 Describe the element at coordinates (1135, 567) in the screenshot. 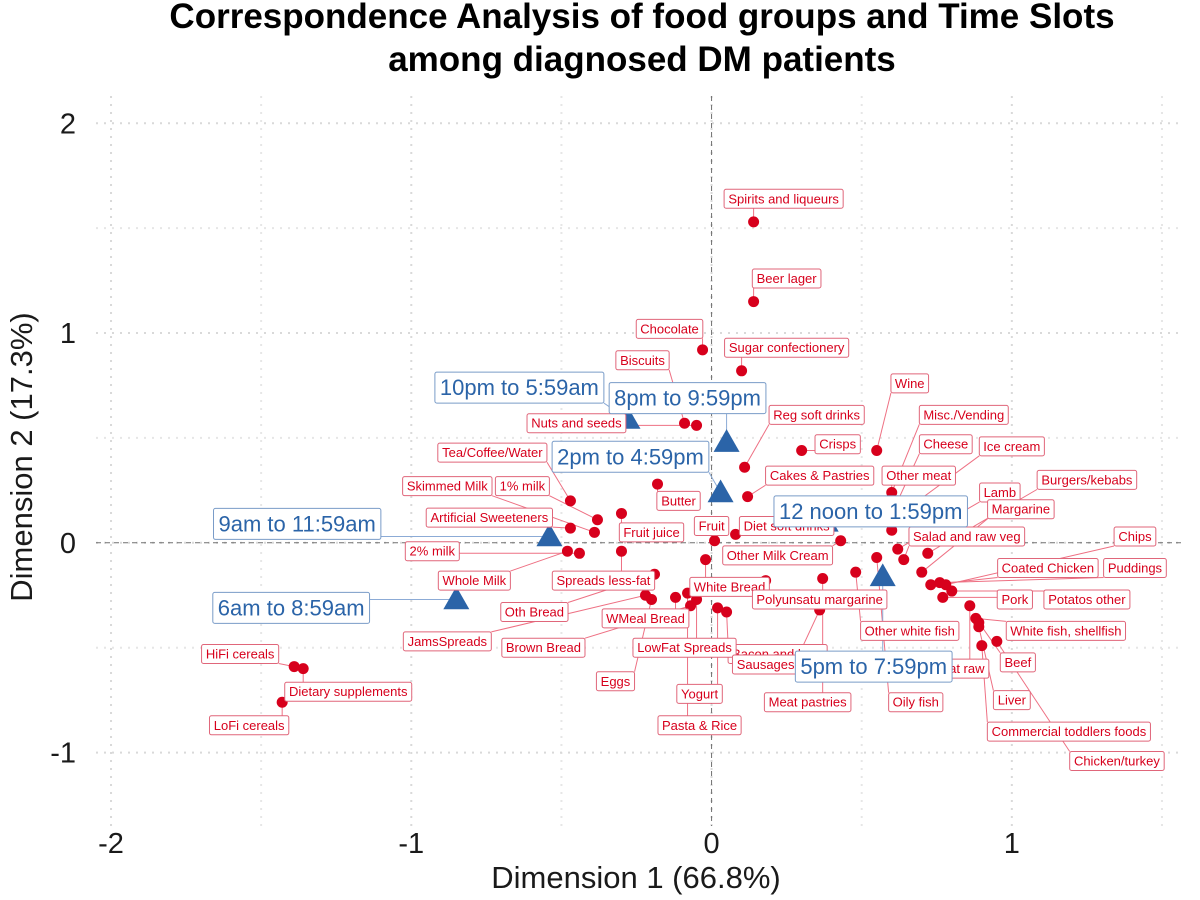

I see `row-label-text: Puddings` at that location.